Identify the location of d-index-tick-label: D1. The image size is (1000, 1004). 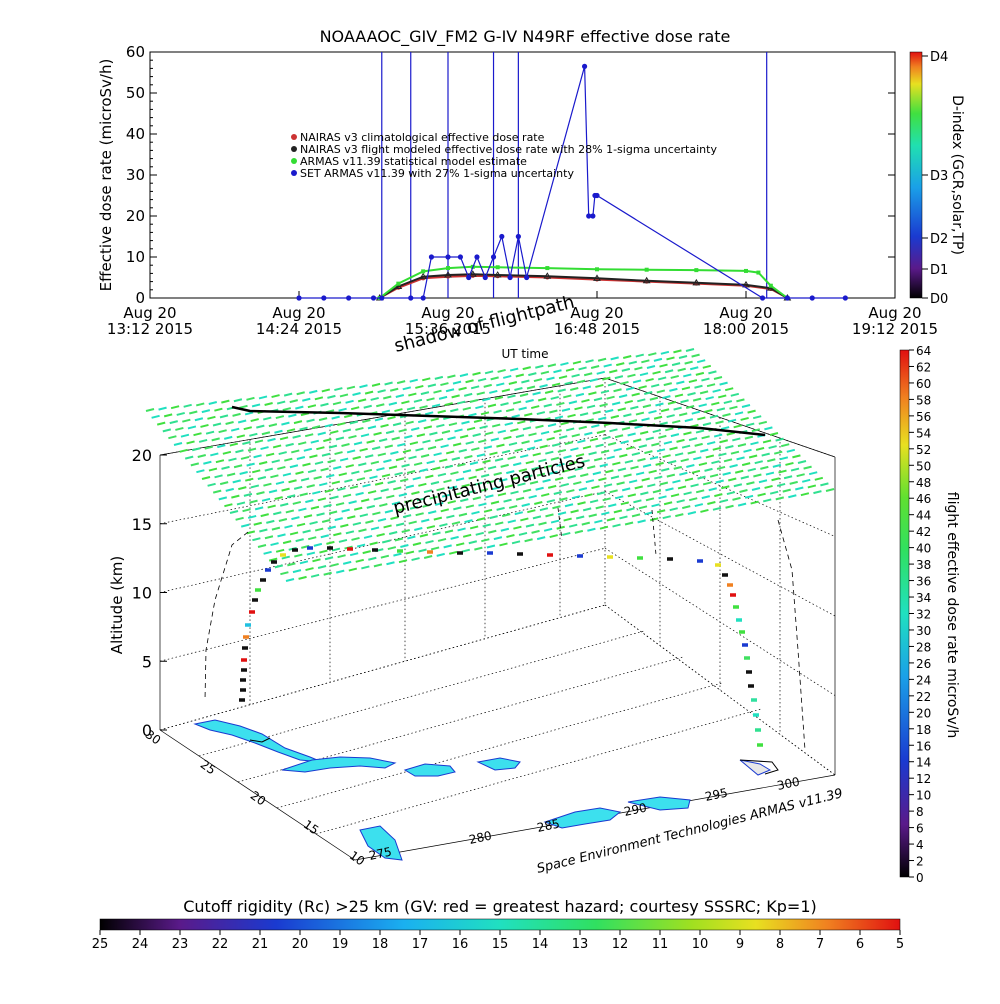
(939, 270).